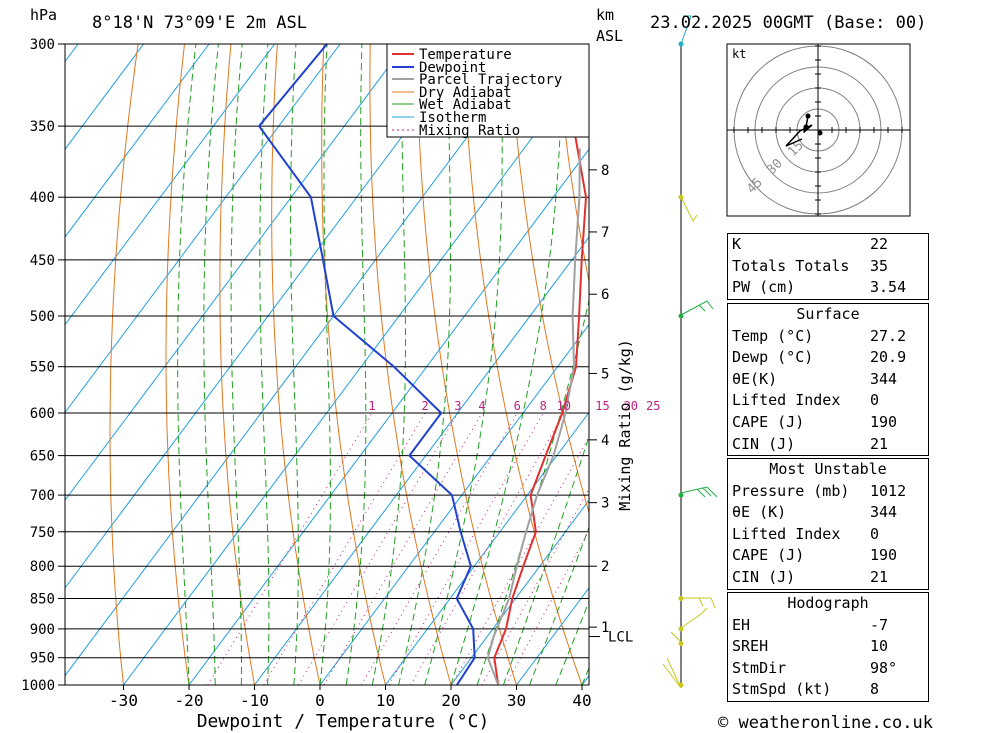 The image size is (1000, 733). Describe the element at coordinates (516, 700) in the screenshot. I see `temperature-tick-label: 30` at that location.